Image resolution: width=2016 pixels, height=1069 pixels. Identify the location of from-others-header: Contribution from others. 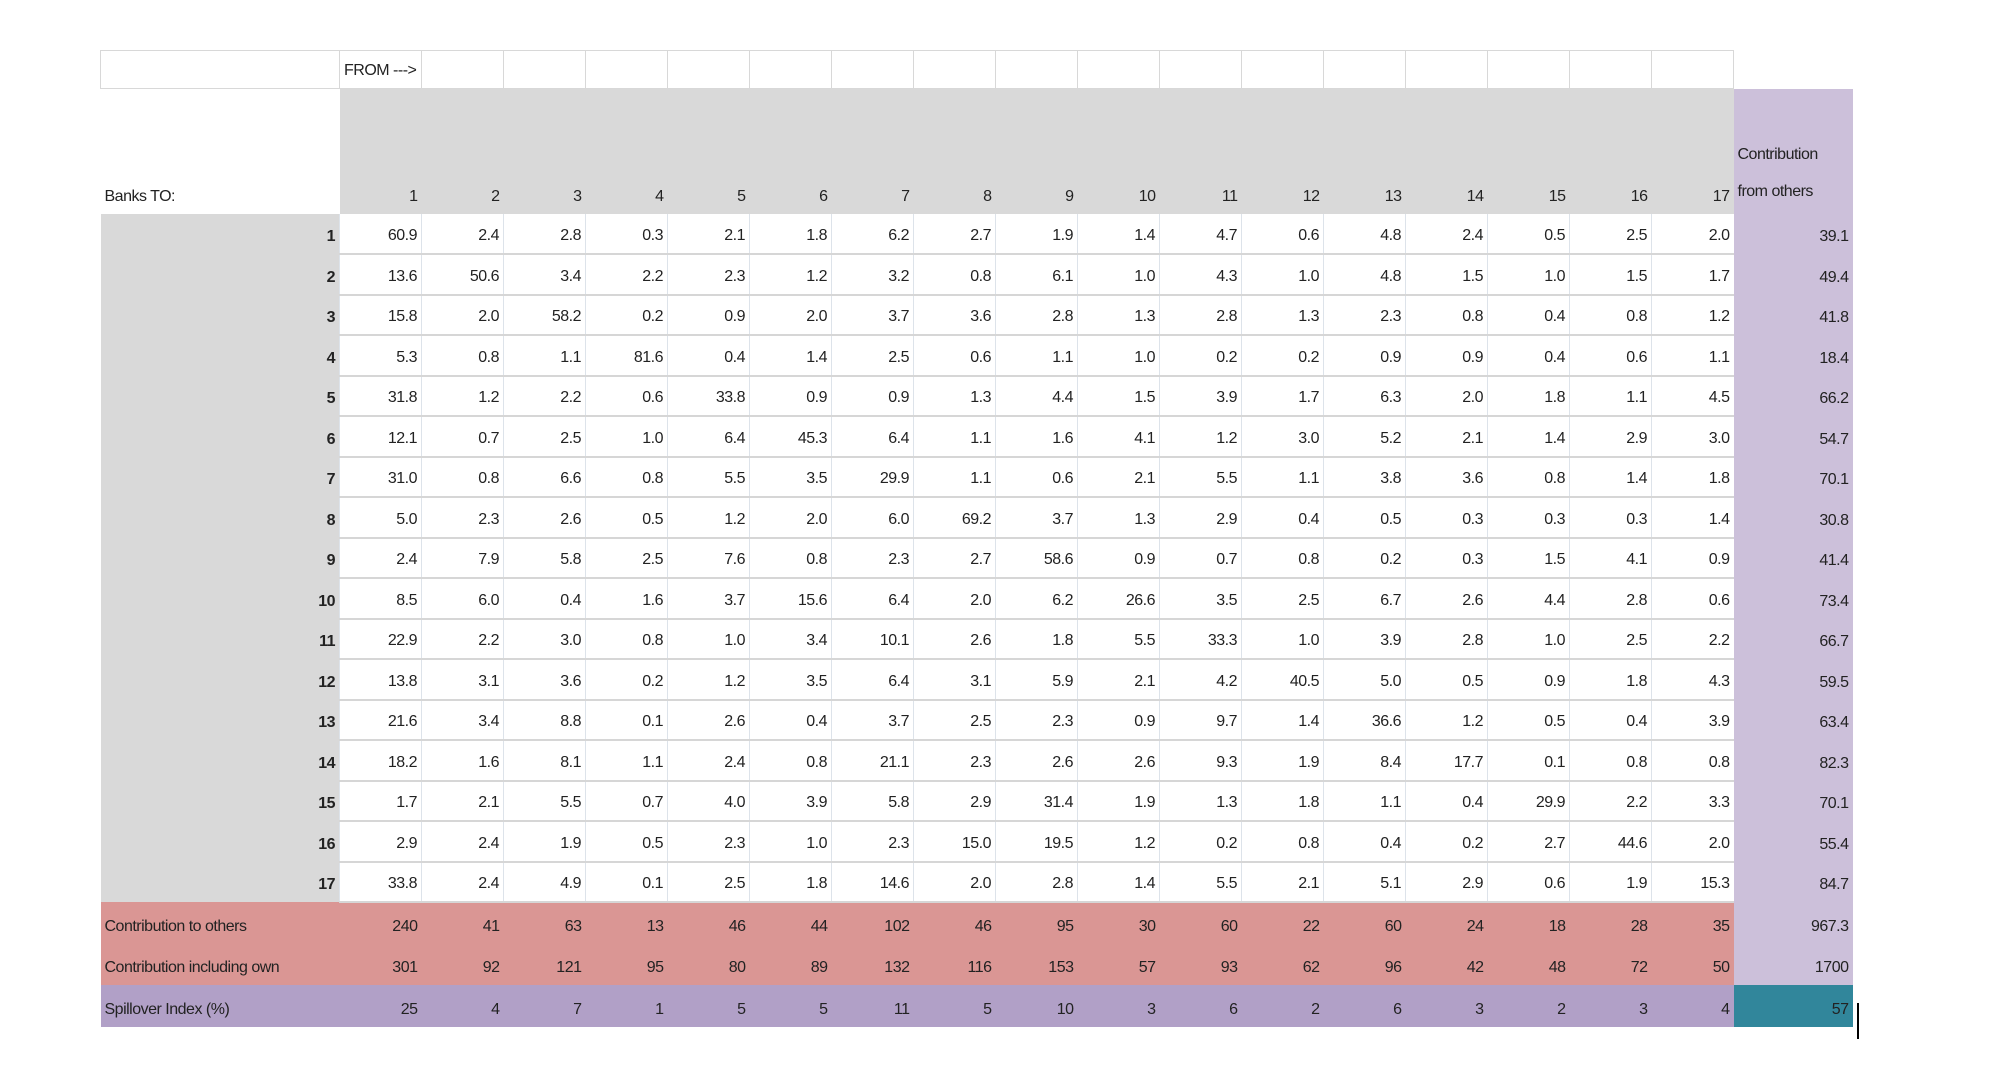
(1793, 151).